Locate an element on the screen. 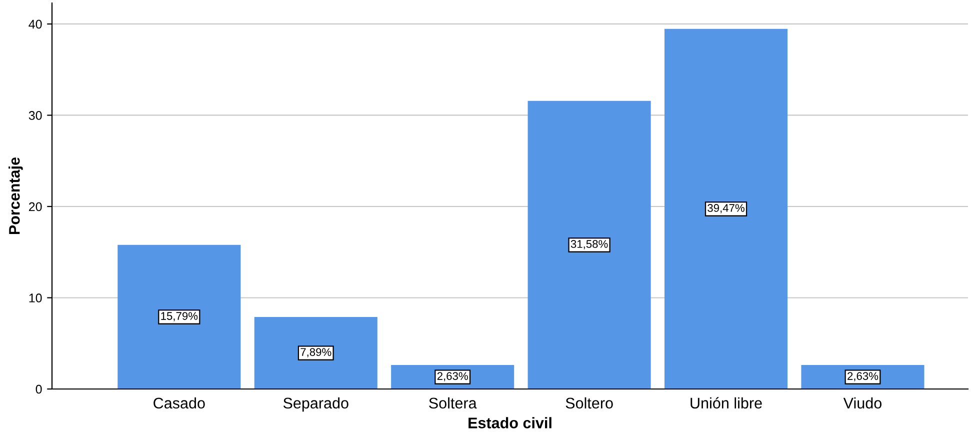 The height and width of the screenshot is (442, 971). data-label: 31,58% is located at coordinates (589, 245).